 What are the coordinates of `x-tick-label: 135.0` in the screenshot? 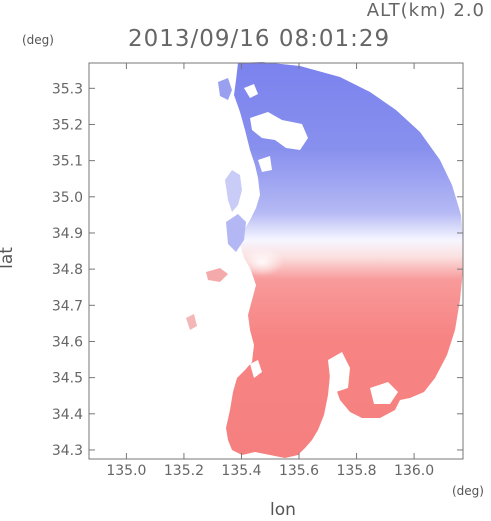 It's located at (126, 471).